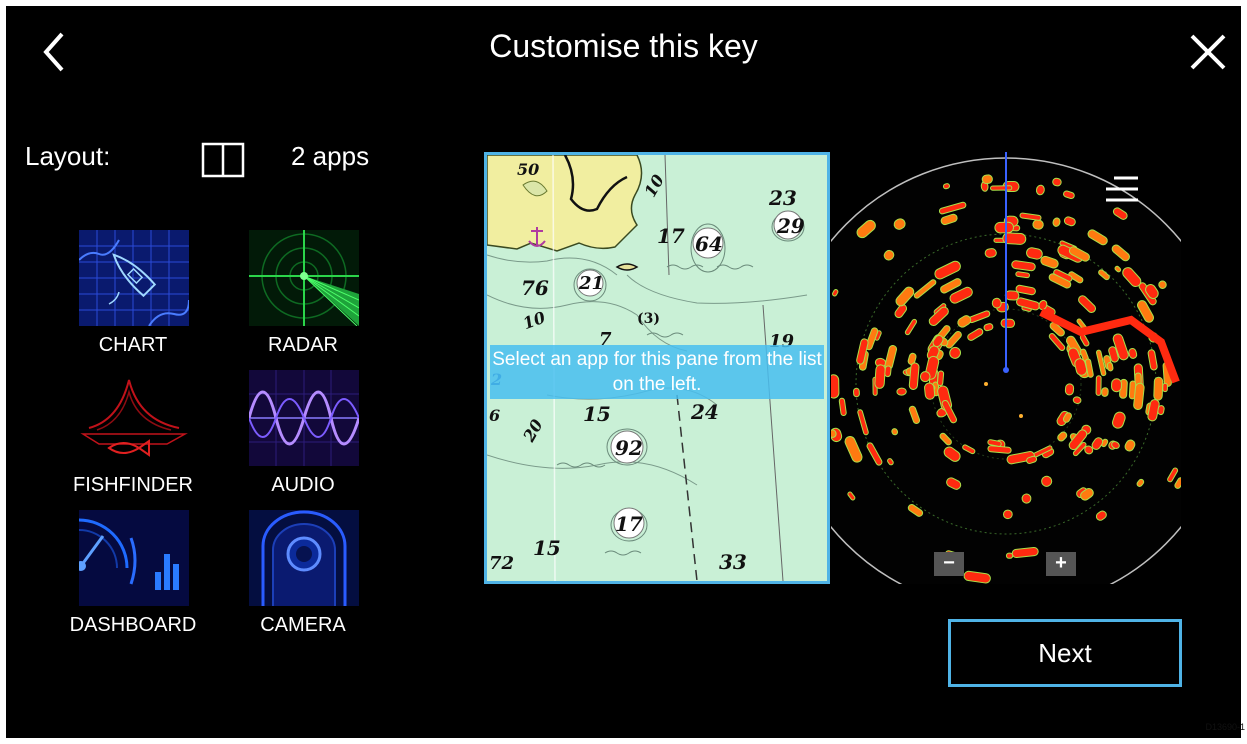 The width and height of the screenshot is (1247, 744). Describe the element at coordinates (133, 435) in the screenshot. I see `app-tile-fishfinder: FISHFINDER` at that location.